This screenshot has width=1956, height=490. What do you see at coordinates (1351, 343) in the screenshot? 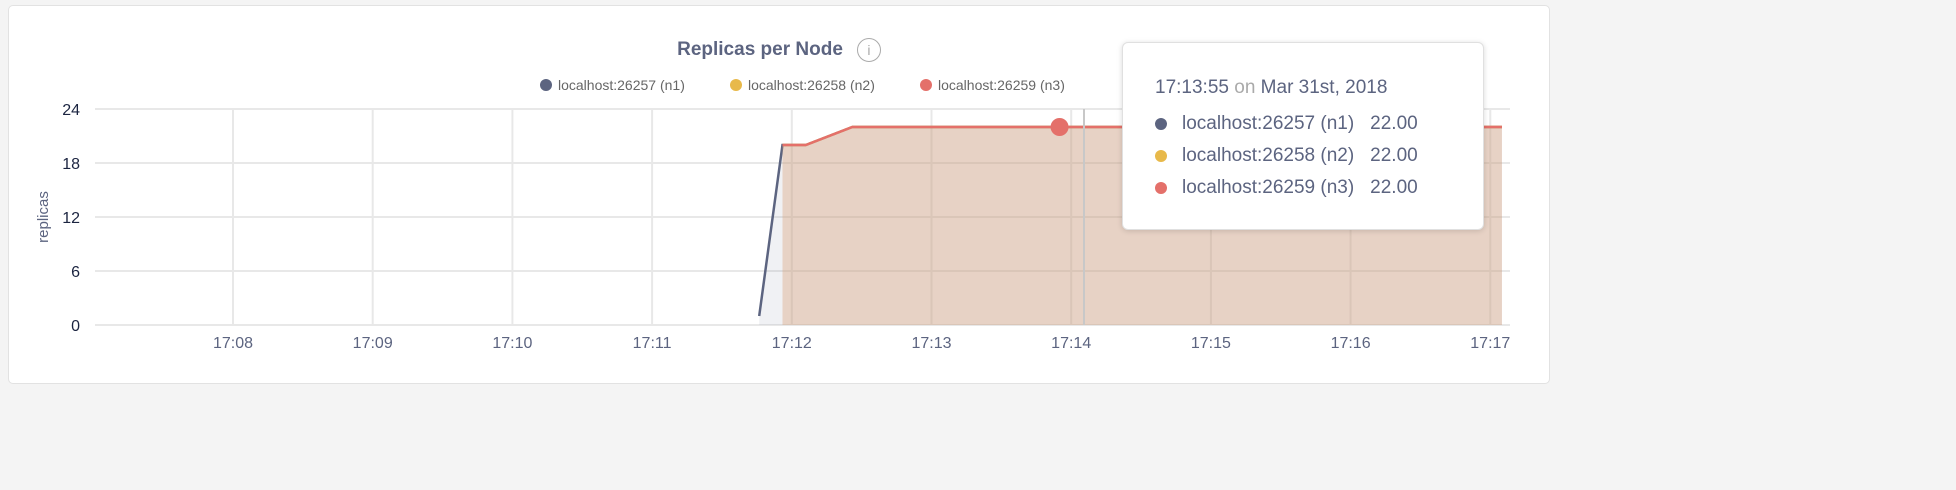
I see `x-tick-label: 17:16` at bounding box center [1351, 343].